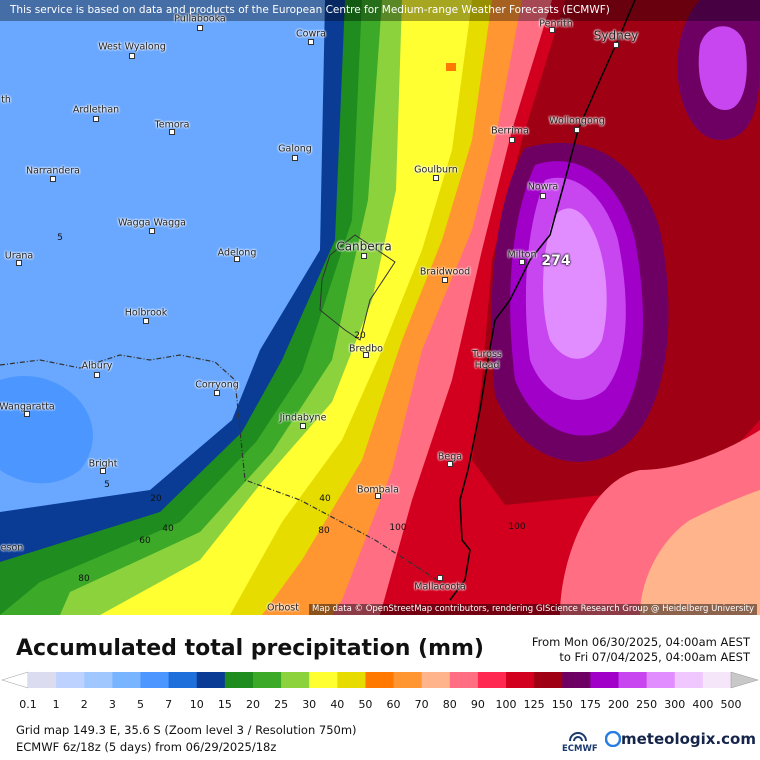 Image resolution: width=760 pixels, height=760 pixels. I want to click on place-label: Orbost, so click(283, 608).